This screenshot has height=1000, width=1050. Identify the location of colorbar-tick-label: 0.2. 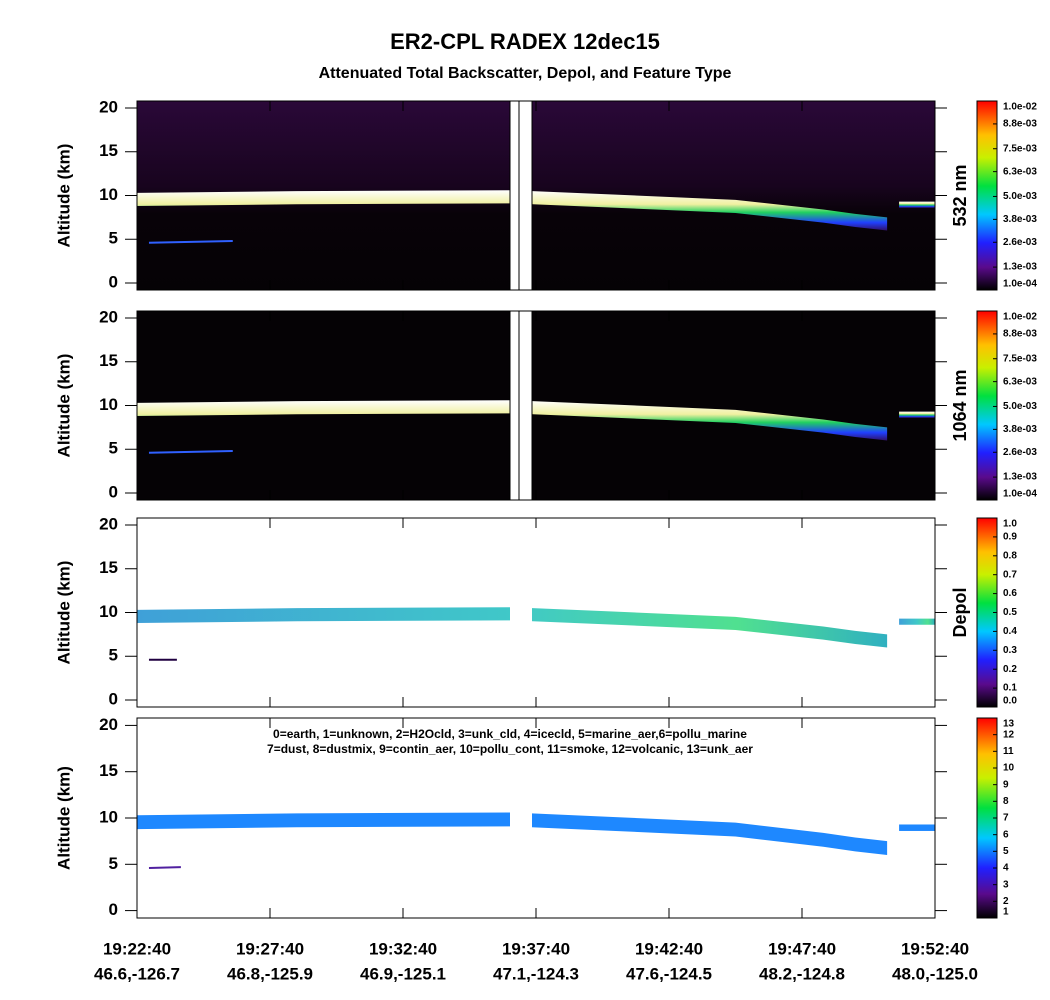
(1010, 669).